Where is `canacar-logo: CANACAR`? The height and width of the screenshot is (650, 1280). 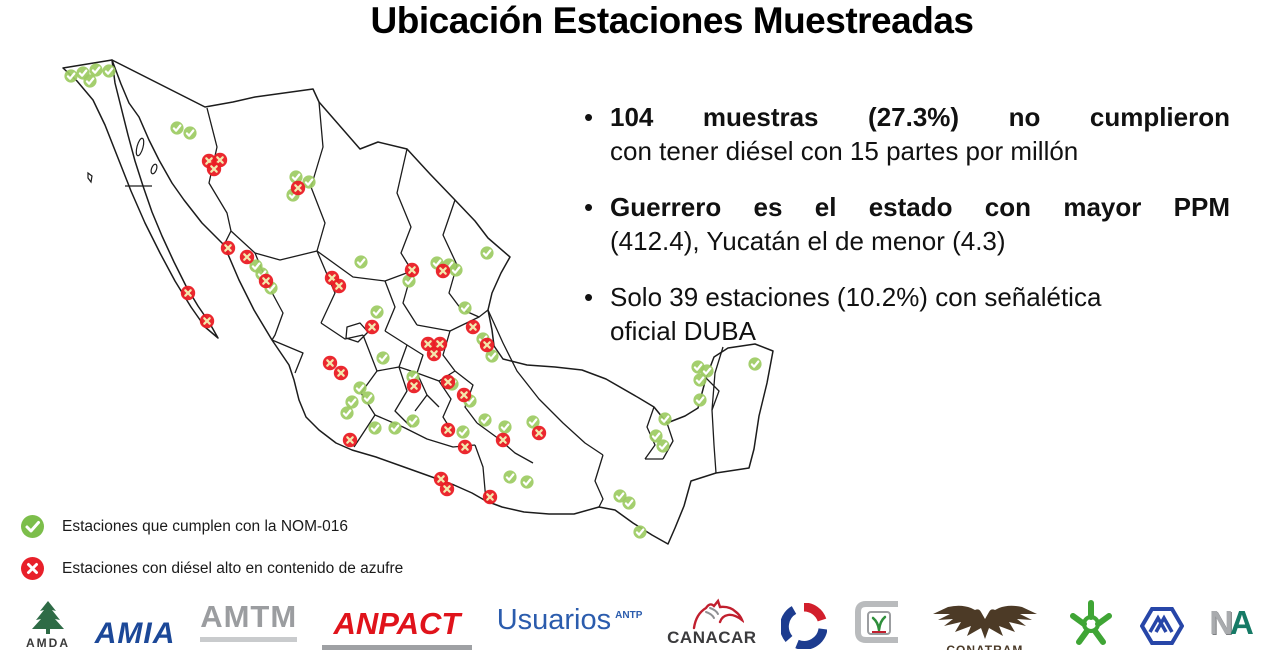
canacar-logo: CANACAR is located at coordinates (711, 623).